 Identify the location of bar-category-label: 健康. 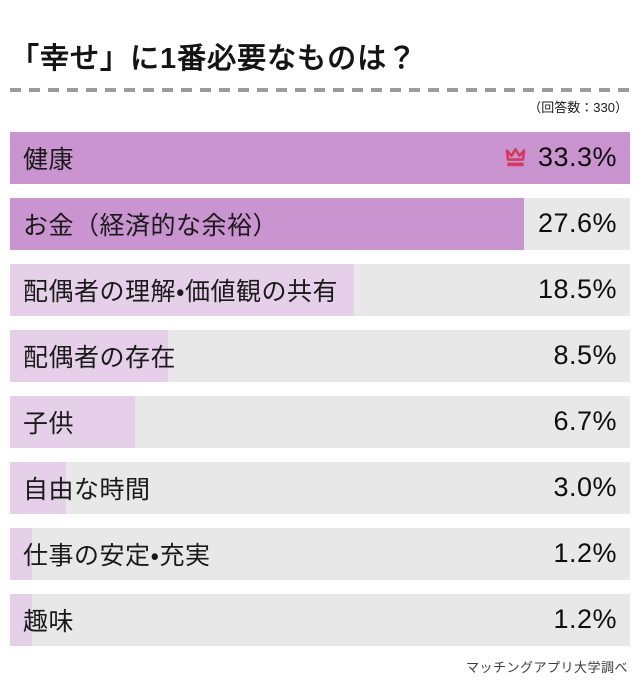
(49, 159).